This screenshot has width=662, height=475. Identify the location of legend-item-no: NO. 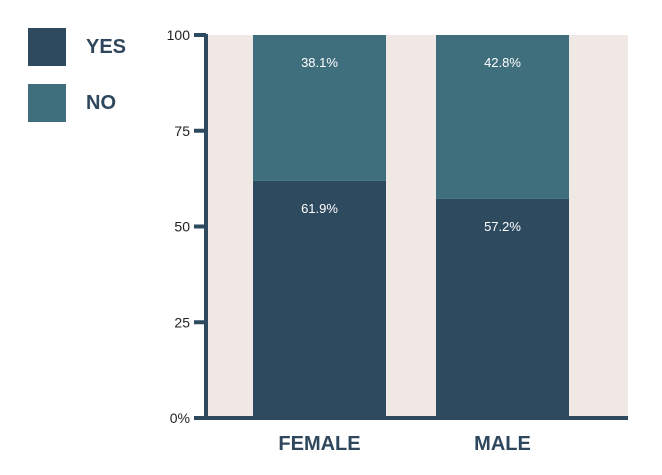
(77, 103).